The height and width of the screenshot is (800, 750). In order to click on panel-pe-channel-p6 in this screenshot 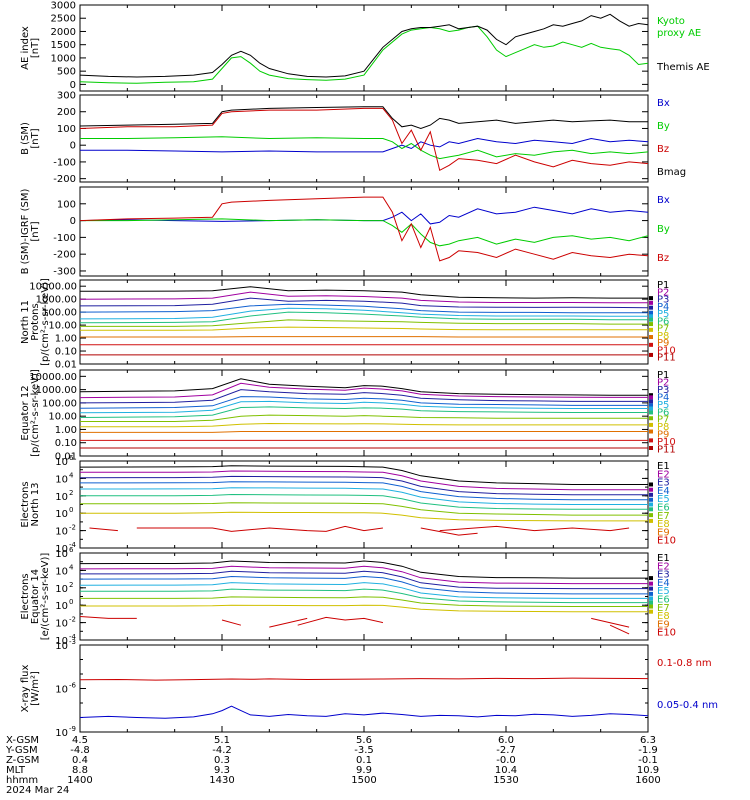, I will do `click(364, 412)`.